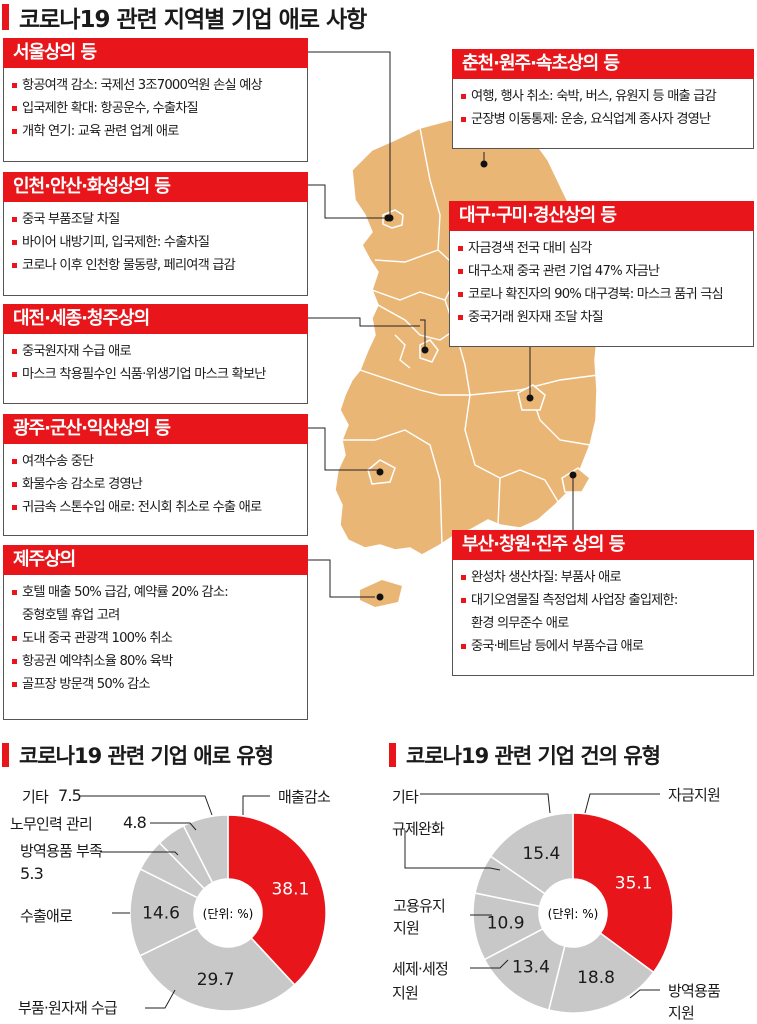 This screenshot has width=757, height=1024. I want to click on main-title-text: 코로나19 관련 지역별 기업 애로 사항, so click(193, 20).